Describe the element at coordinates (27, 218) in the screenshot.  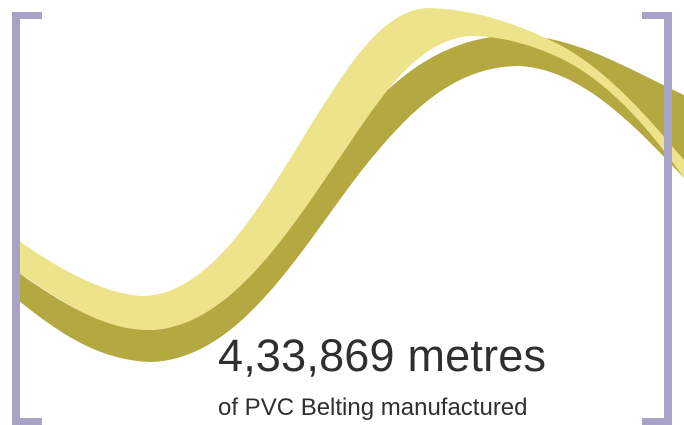
I see `left-bracket` at that location.